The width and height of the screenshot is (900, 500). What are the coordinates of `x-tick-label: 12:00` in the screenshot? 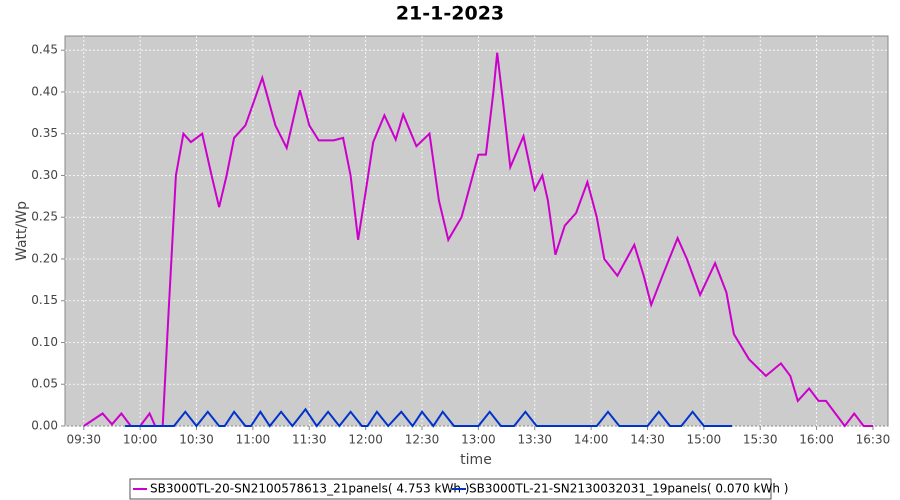 It's located at (365, 440).